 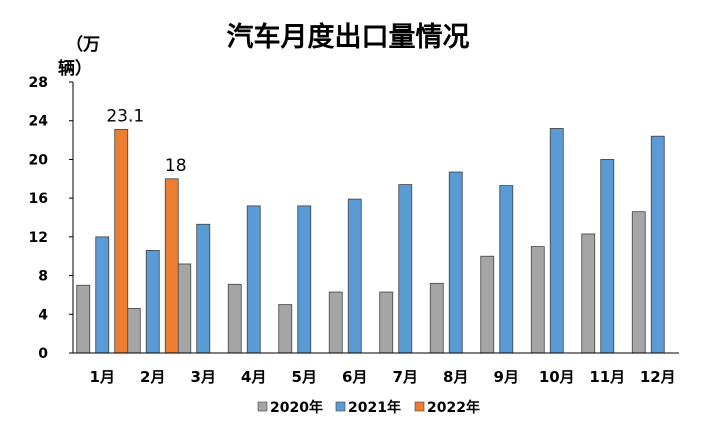 I want to click on y-tick-label: 28, so click(x=38, y=83).